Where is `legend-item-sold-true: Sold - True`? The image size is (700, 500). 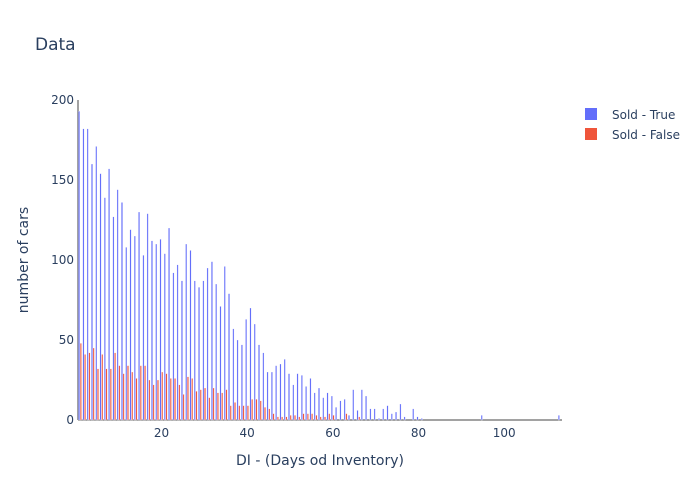 legend-item-sold-true: Sold - True is located at coordinates (630, 115).